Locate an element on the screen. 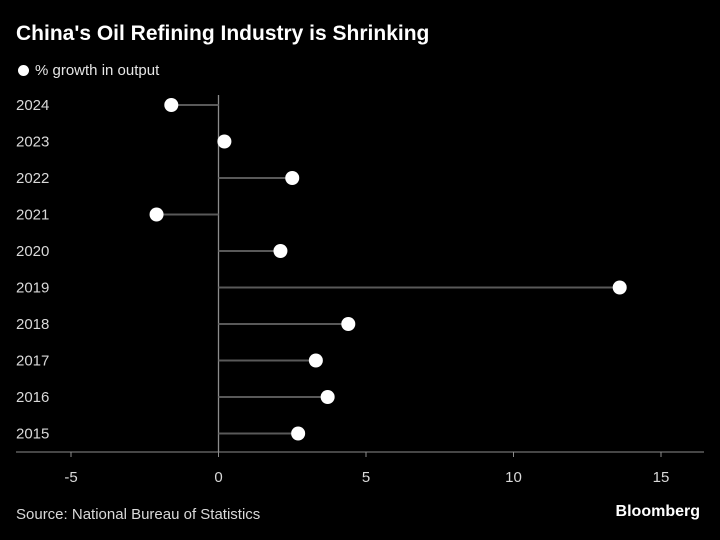 The width and height of the screenshot is (720, 540). x-tick-label: 0 is located at coordinates (218, 477).